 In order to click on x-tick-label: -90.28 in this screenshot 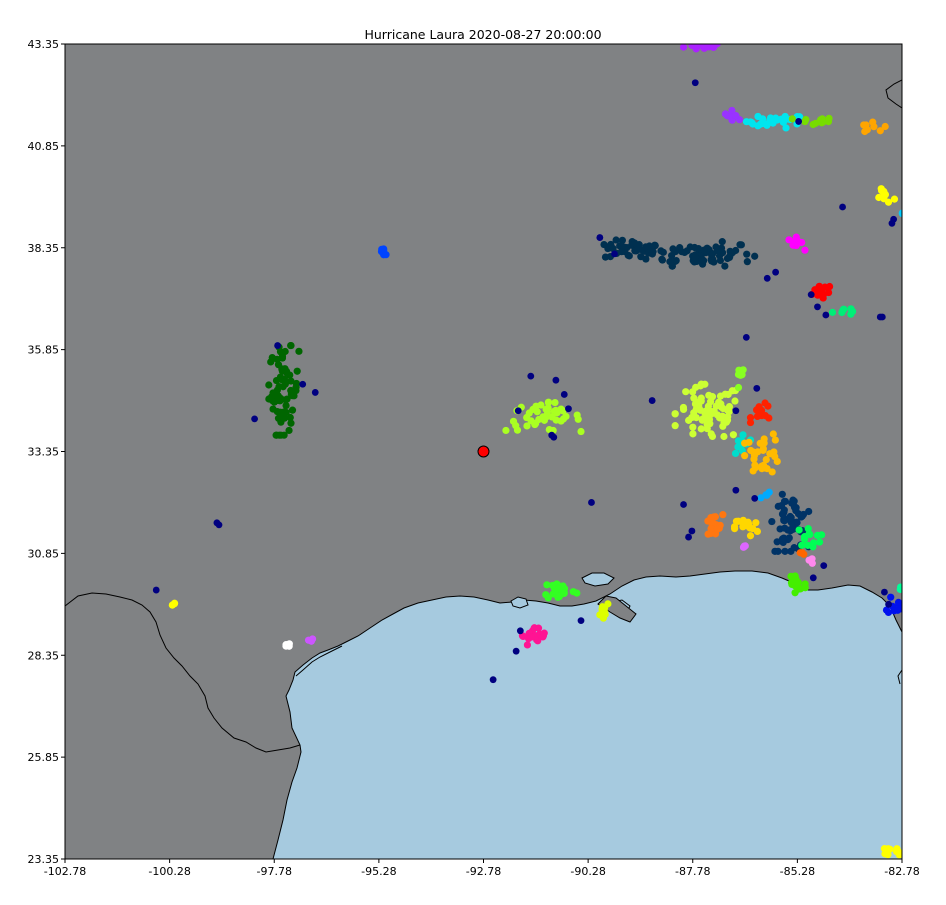, I will do `click(587, 871)`.